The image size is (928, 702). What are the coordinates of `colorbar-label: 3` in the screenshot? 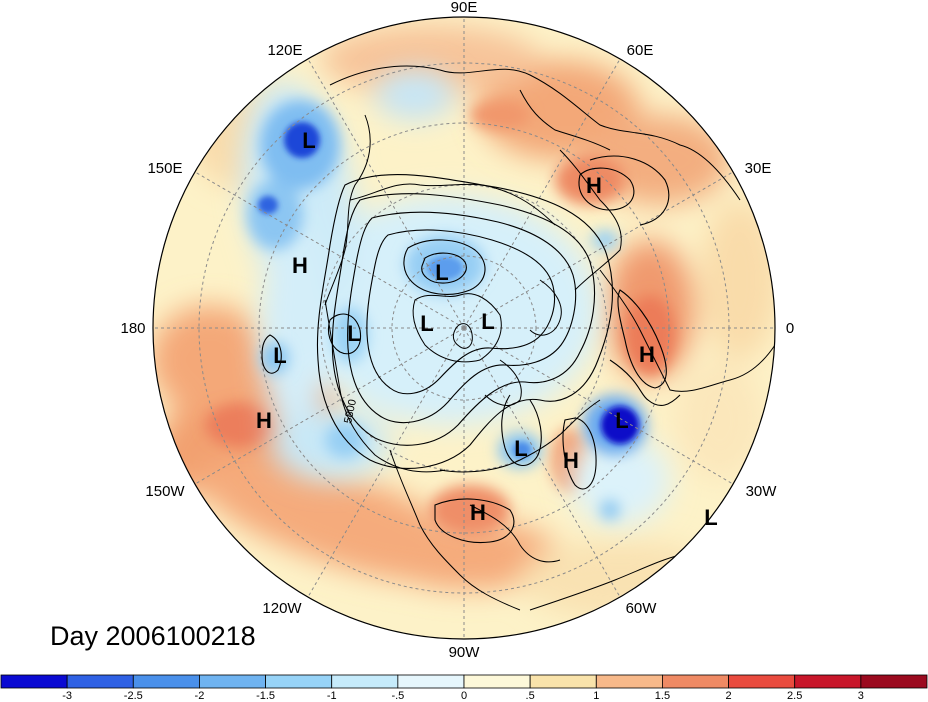 It's located at (861, 696).